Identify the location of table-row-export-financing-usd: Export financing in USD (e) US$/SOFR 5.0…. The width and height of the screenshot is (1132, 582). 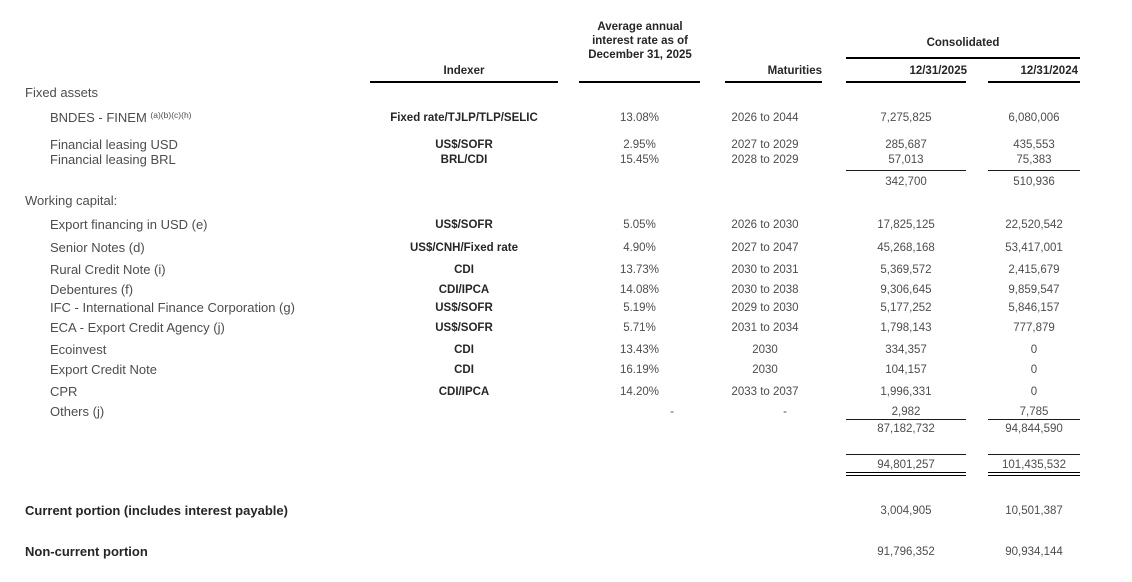
(566, 225).